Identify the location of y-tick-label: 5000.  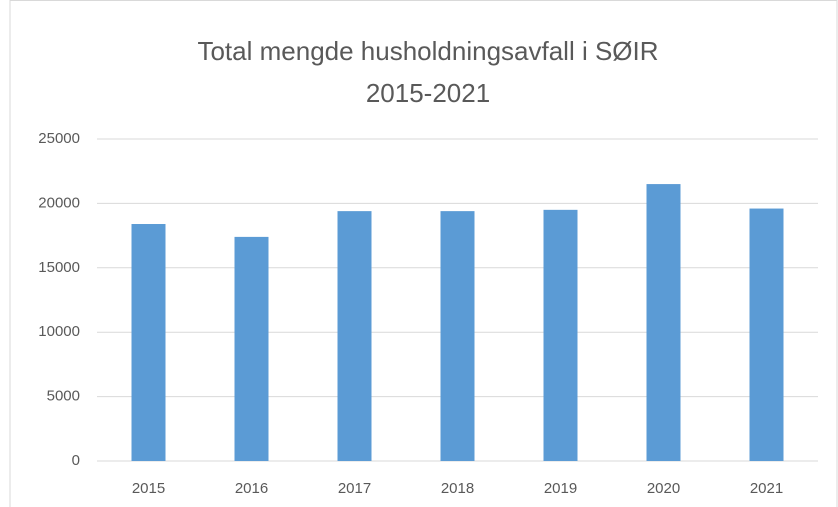
(63, 396).